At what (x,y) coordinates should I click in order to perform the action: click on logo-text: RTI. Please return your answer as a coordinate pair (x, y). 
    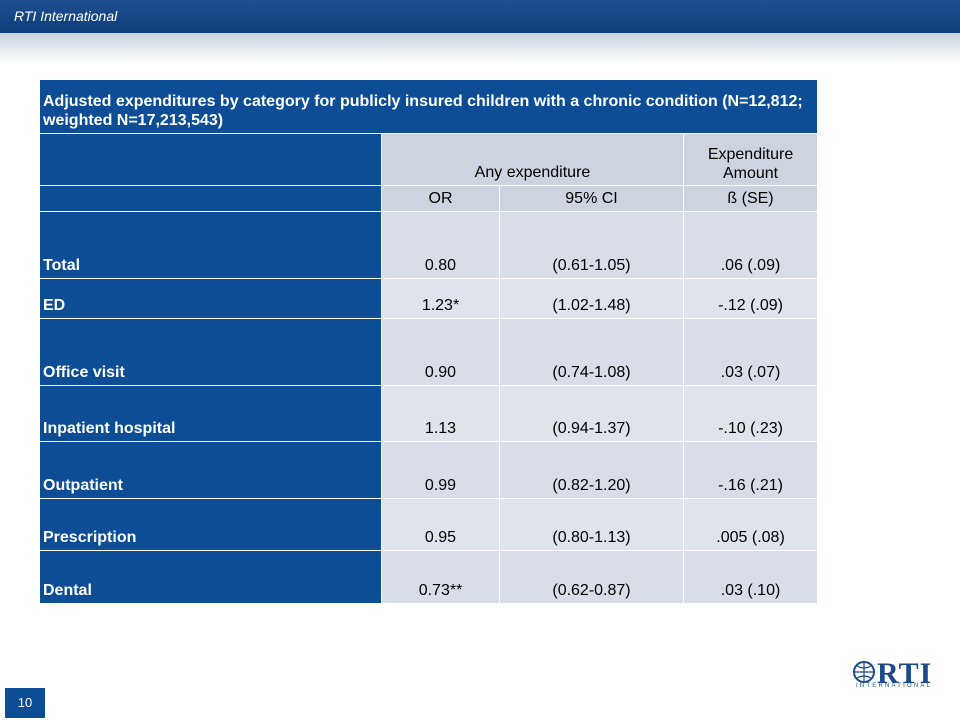
    Looking at the image, I should click on (905, 673).